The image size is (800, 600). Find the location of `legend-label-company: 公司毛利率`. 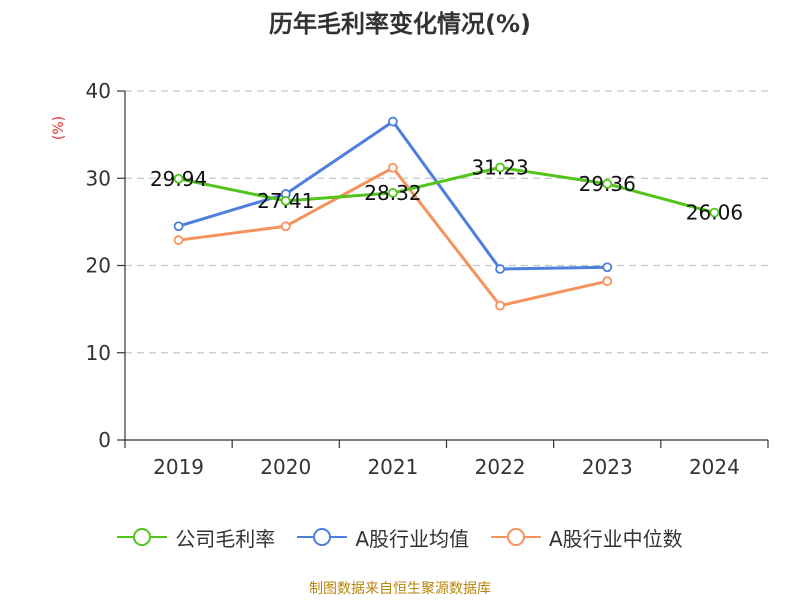

legend-label-company: 公司毛利率 is located at coordinates (225, 538).